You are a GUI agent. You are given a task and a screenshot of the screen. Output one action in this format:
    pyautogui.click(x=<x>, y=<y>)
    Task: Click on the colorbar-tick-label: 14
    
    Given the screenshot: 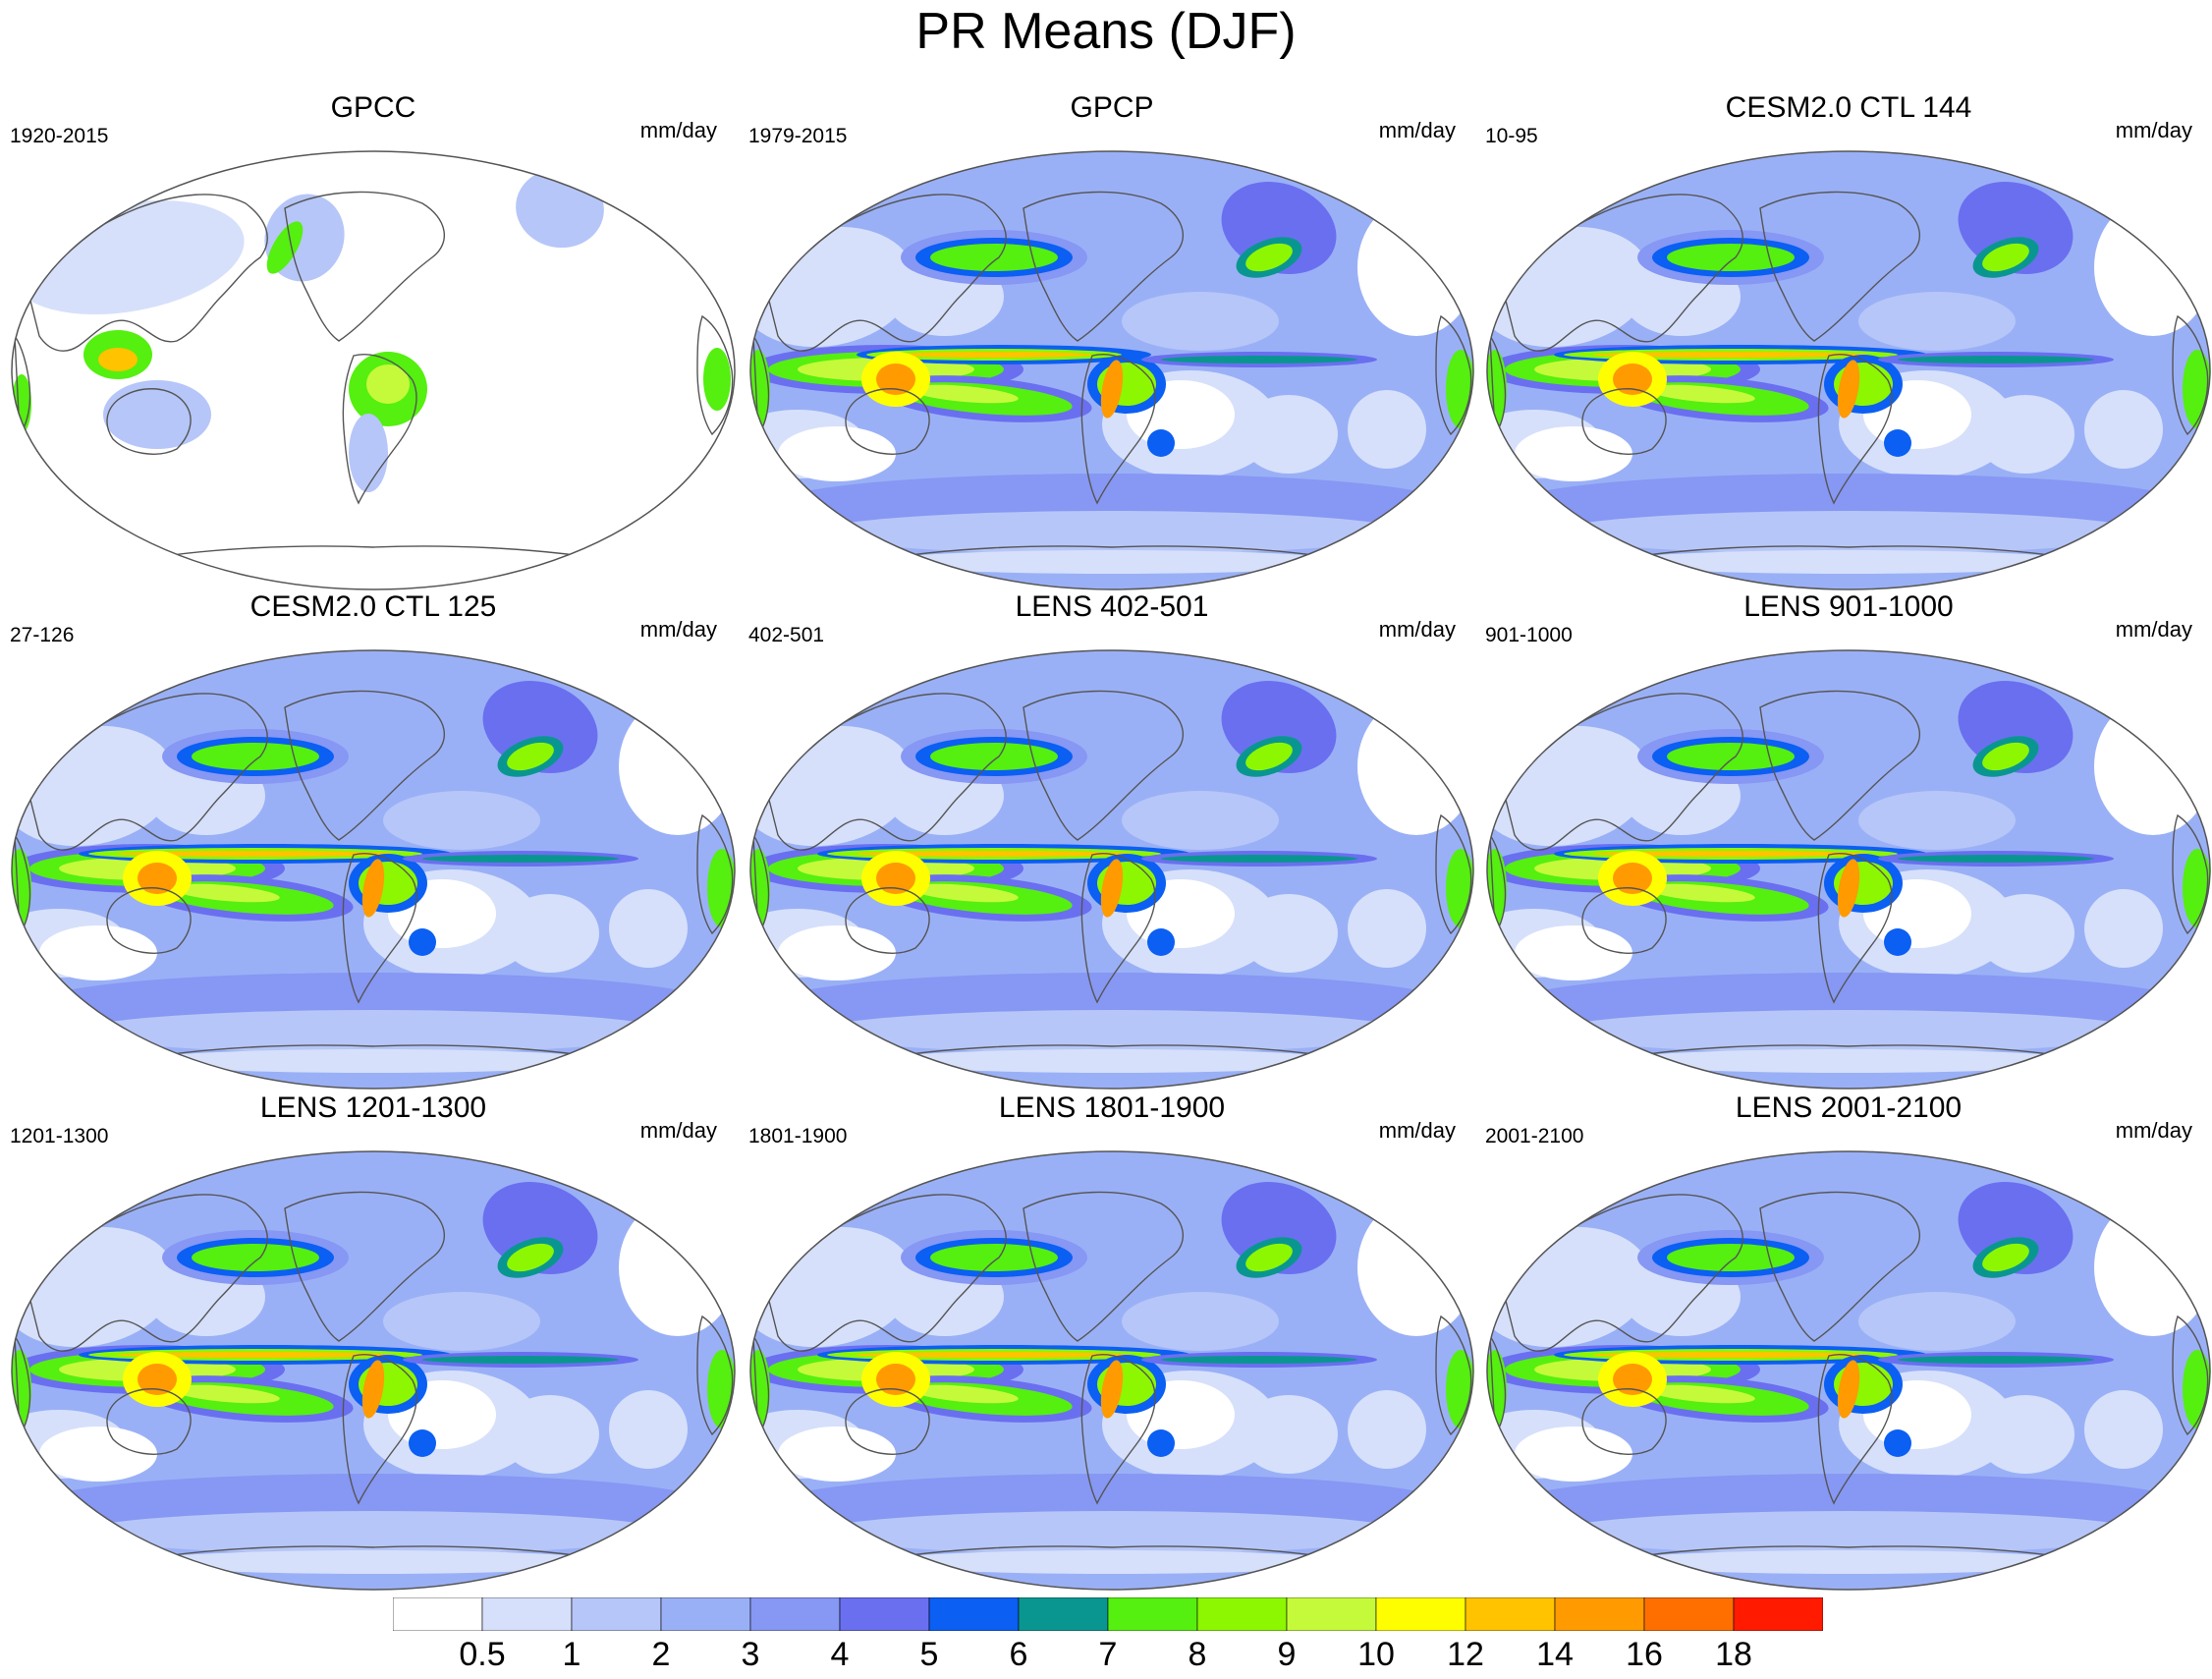 What is the action you would take?
    pyautogui.click(x=1555, y=1654)
    